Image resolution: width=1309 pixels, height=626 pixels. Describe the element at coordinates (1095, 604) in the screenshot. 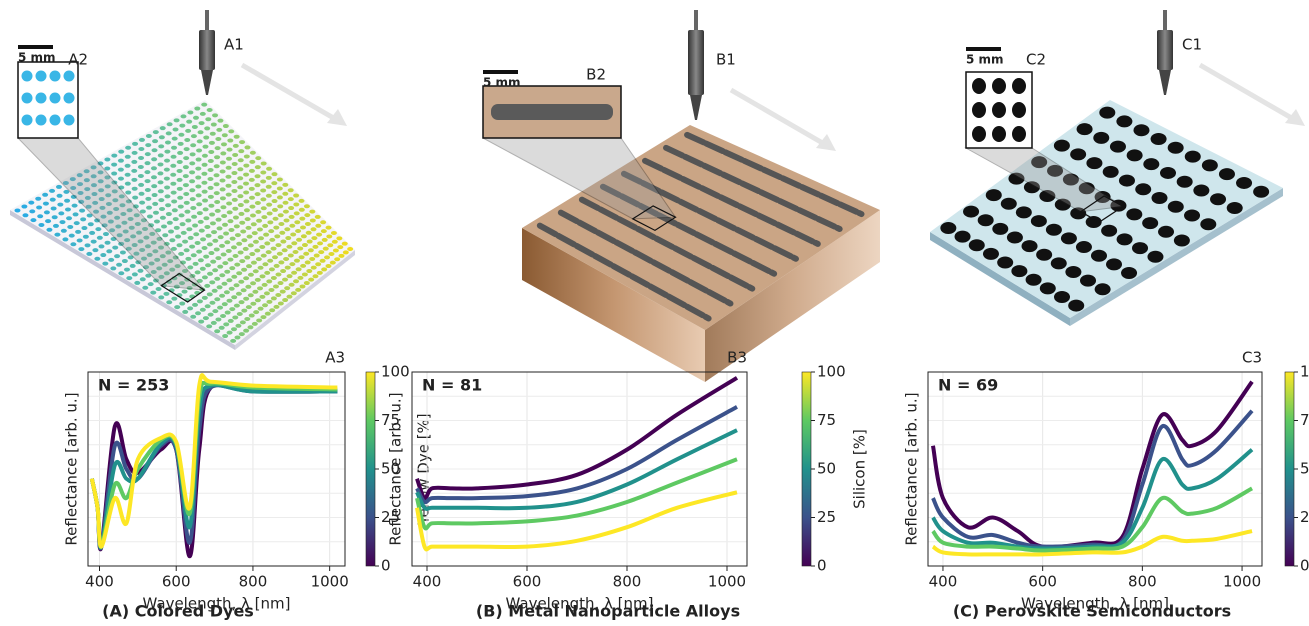

I see `x-axis-label: Wavelength, λ [nm]` at that location.